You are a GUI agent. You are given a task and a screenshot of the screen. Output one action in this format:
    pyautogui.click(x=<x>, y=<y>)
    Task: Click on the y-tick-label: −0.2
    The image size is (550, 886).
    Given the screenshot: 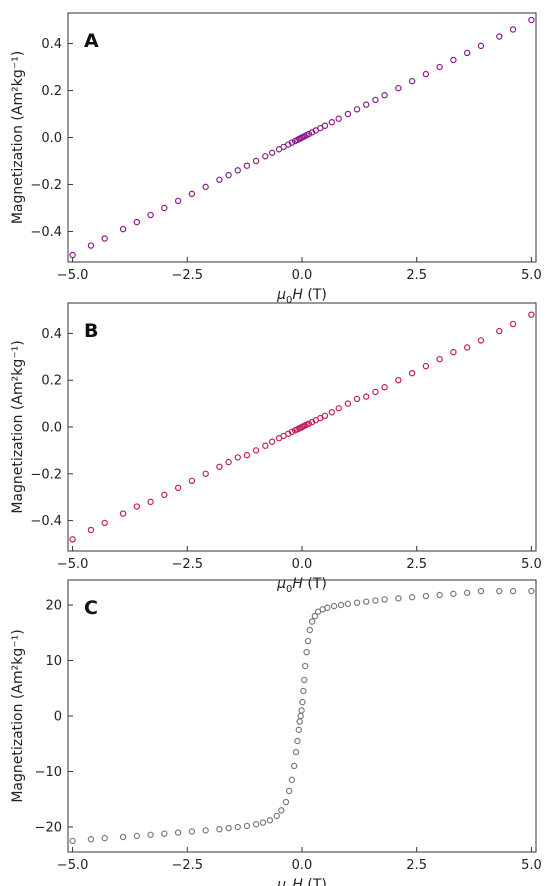 What is the action you would take?
    pyautogui.click(x=46, y=474)
    